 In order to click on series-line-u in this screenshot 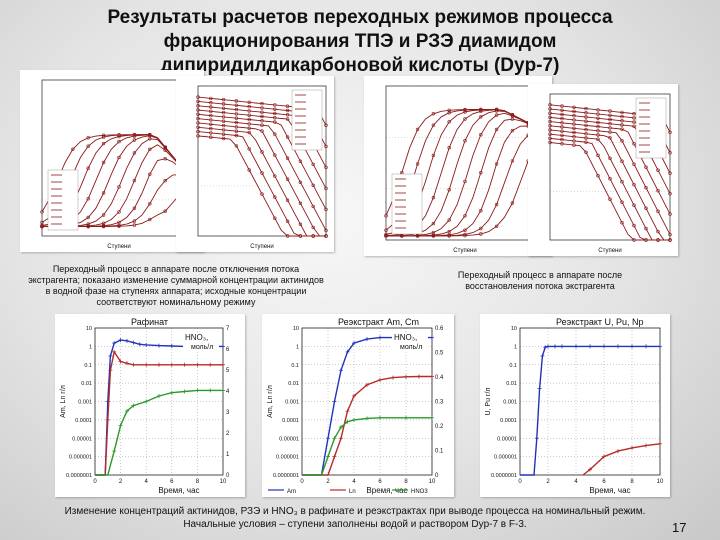, I will do `click(590, 410)`.